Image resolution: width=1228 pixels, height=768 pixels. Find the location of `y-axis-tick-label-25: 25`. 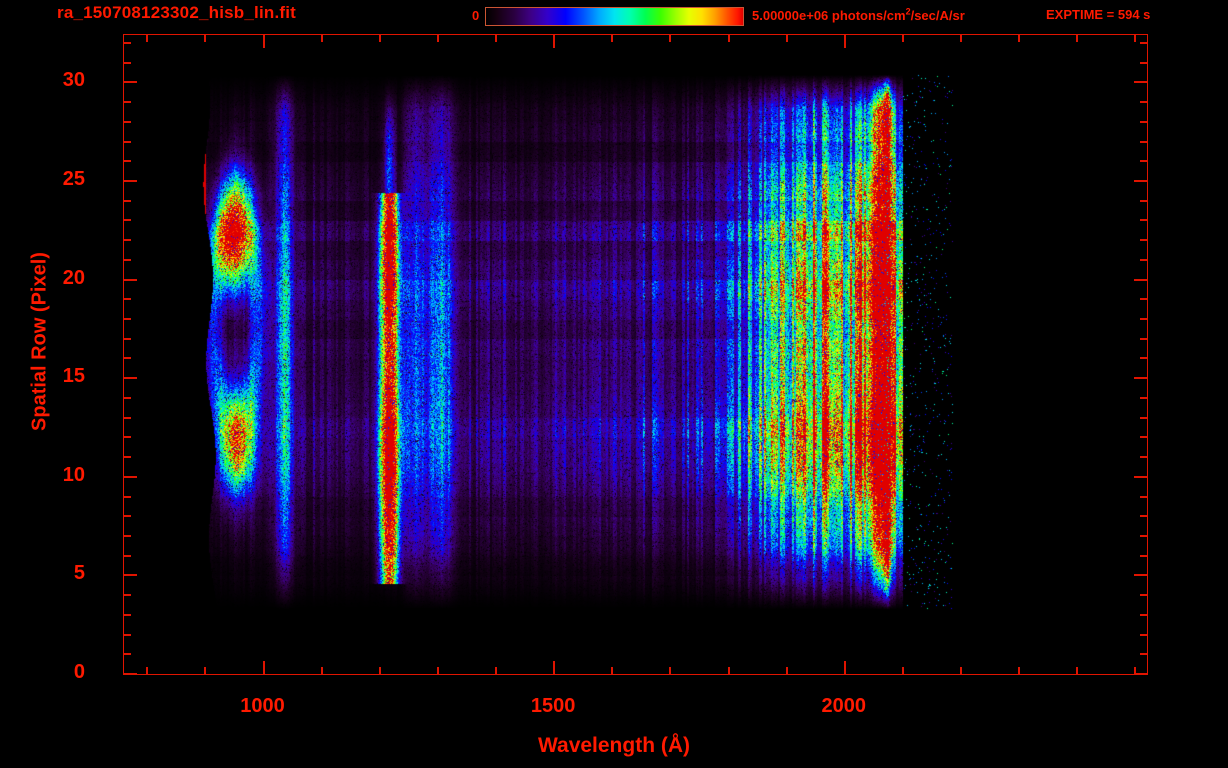

y-axis-tick-label-25: 25 is located at coordinates (73, 178).